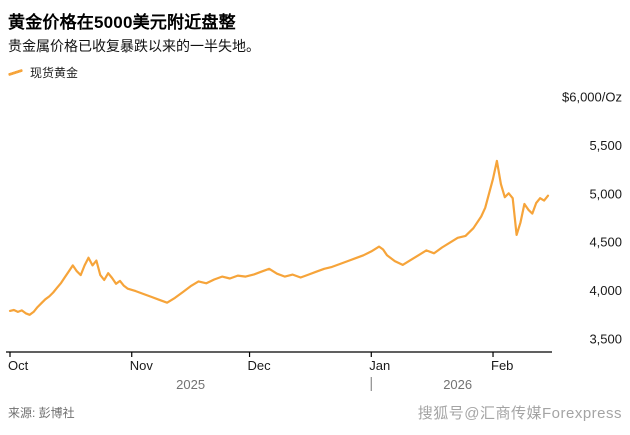 The image size is (630, 435). I want to click on page-subtitle: 贵金属价格已收复暴跌以来的一半失地。, so click(134, 46).